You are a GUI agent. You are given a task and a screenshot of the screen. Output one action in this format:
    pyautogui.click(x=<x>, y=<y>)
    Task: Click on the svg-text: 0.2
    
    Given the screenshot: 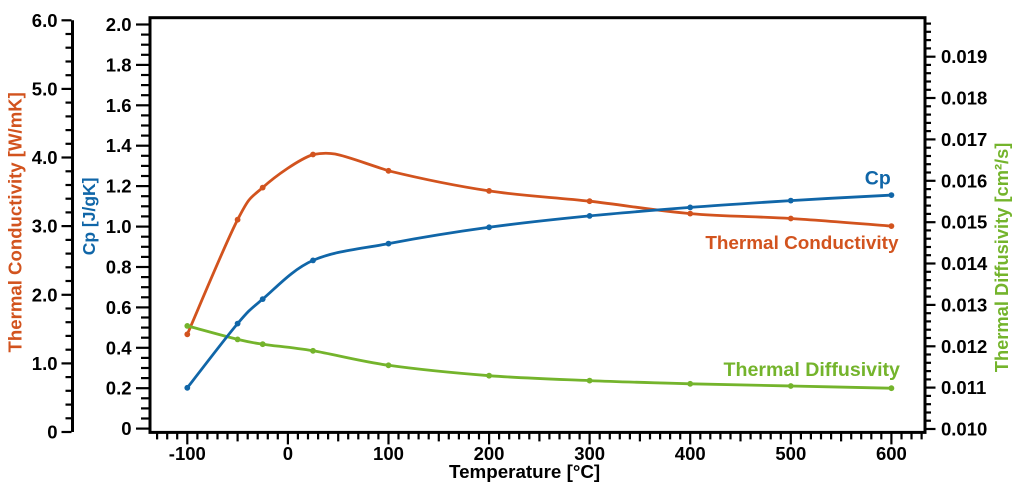 What is the action you would take?
    pyautogui.click(x=119, y=388)
    